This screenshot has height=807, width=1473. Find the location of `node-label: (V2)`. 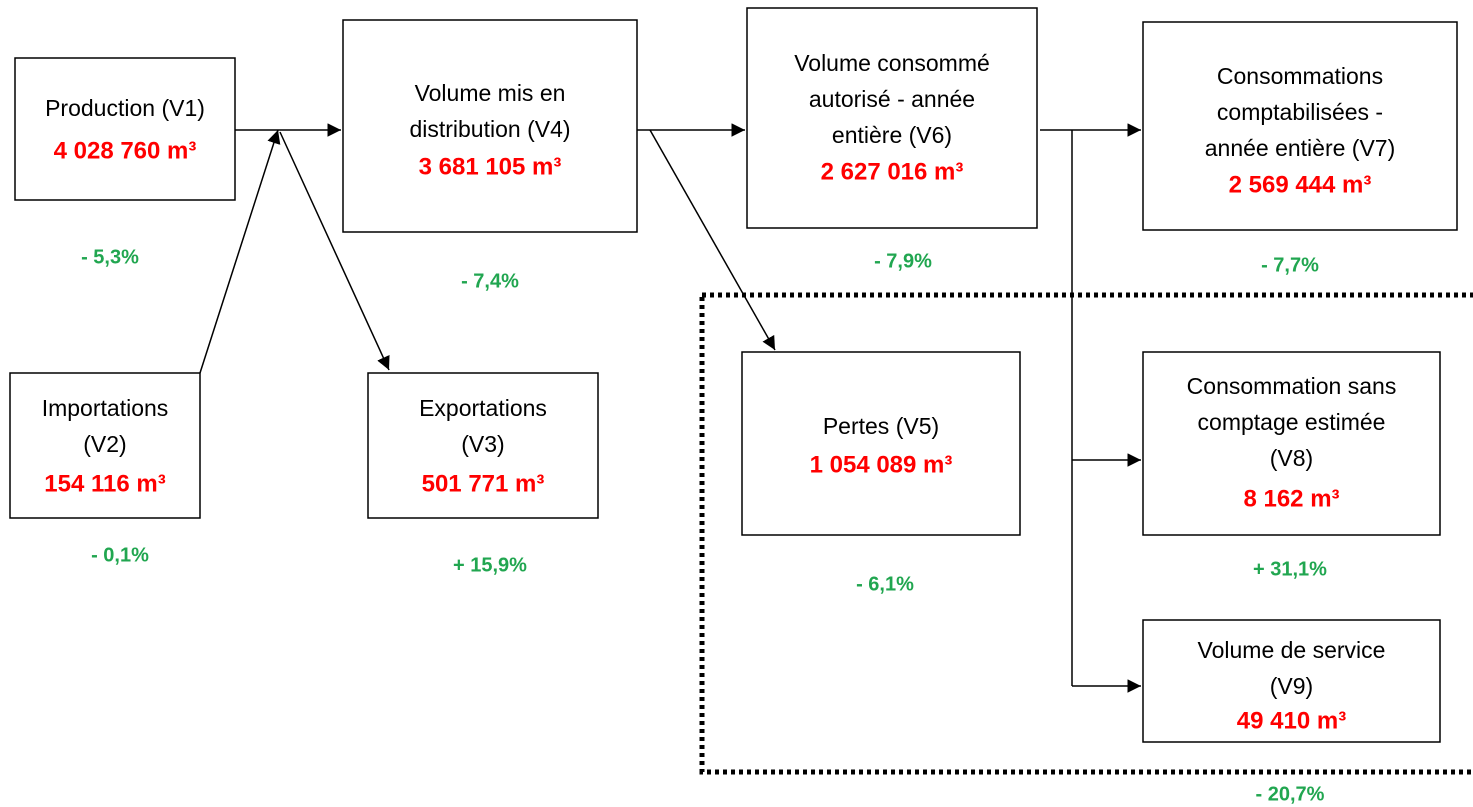

node-label: (V2) is located at coordinates (104, 444).